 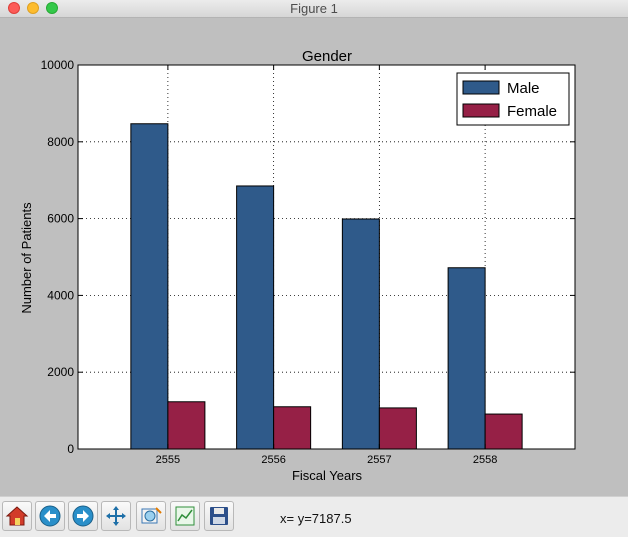 I want to click on move-arrows-icon, so click(x=116, y=516).